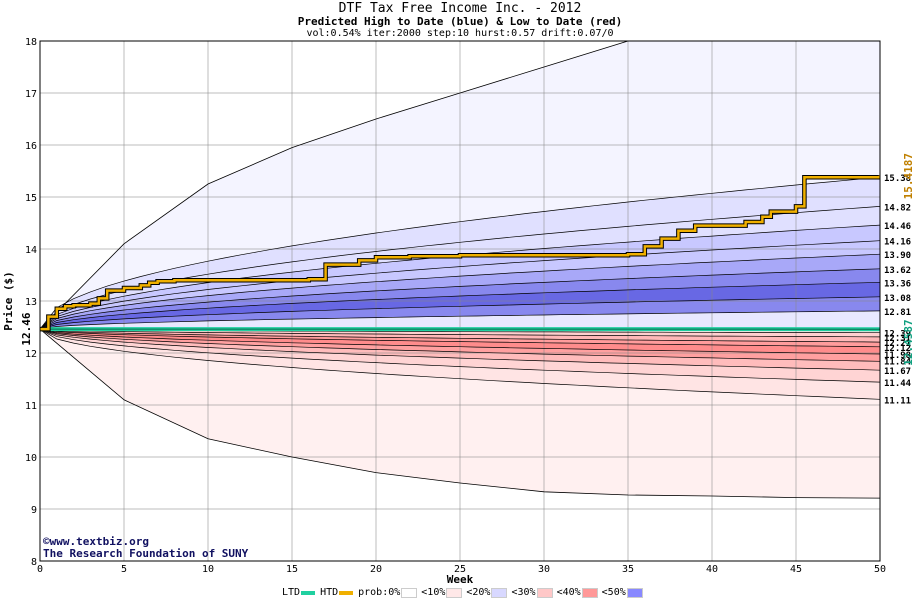 The image size is (920, 600). Describe the element at coordinates (31, 354) in the screenshot. I see `y-tick-label-4: 12` at that location.